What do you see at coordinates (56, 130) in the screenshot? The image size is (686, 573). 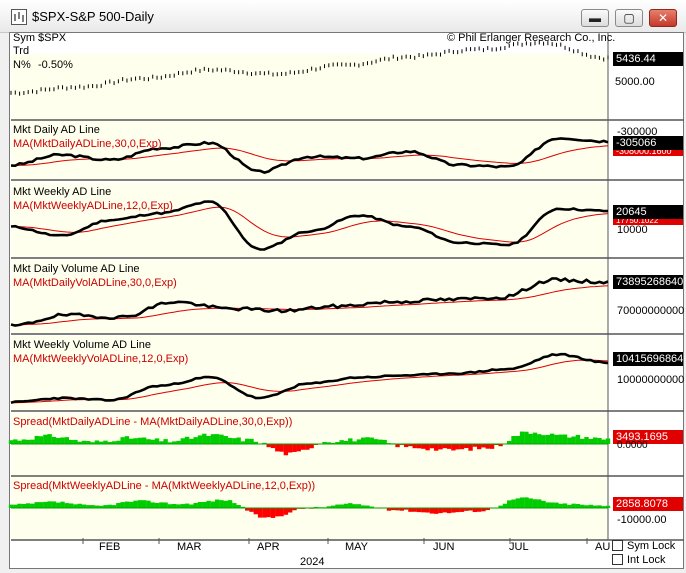 I see `panel-title-daily-ad: Mkt Daily AD Line` at bounding box center [56, 130].